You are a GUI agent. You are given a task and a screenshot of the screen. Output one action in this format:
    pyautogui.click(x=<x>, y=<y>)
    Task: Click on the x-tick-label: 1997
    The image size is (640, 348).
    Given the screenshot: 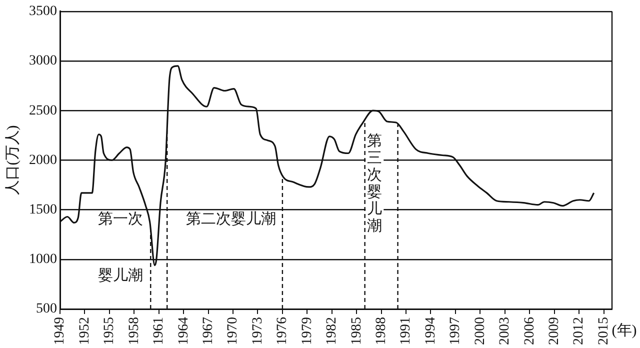 What is the action you would take?
    pyautogui.click(x=456, y=331)
    